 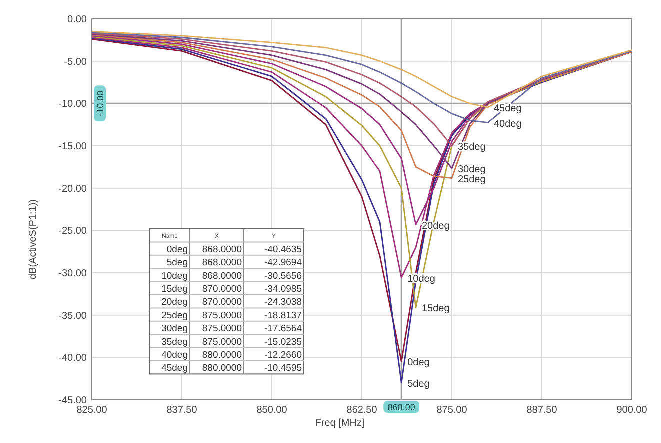 What do you see at coordinates (101, 103) in the screenshot?
I see `ref-line-label: -10.00` at bounding box center [101, 103].